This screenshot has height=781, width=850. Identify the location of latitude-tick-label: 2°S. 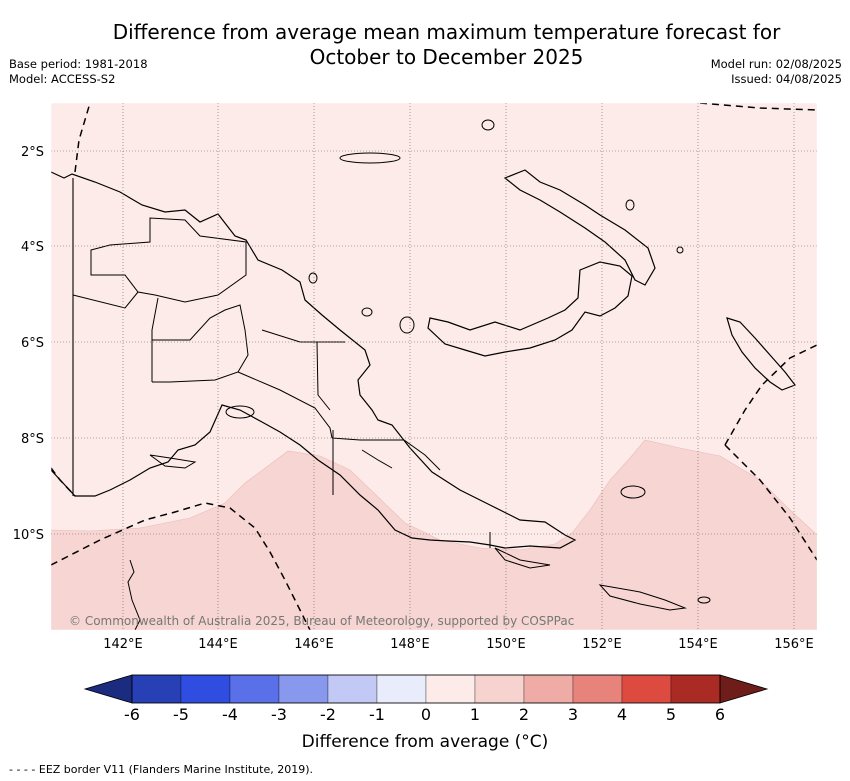
(32, 152).